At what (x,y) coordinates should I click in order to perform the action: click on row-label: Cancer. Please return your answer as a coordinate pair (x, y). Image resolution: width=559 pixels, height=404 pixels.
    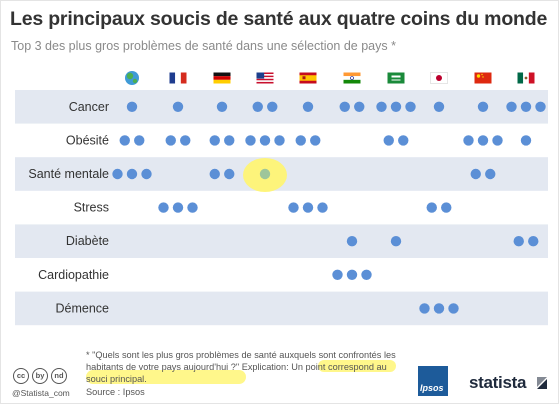
    Looking at the image, I should click on (89, 107).